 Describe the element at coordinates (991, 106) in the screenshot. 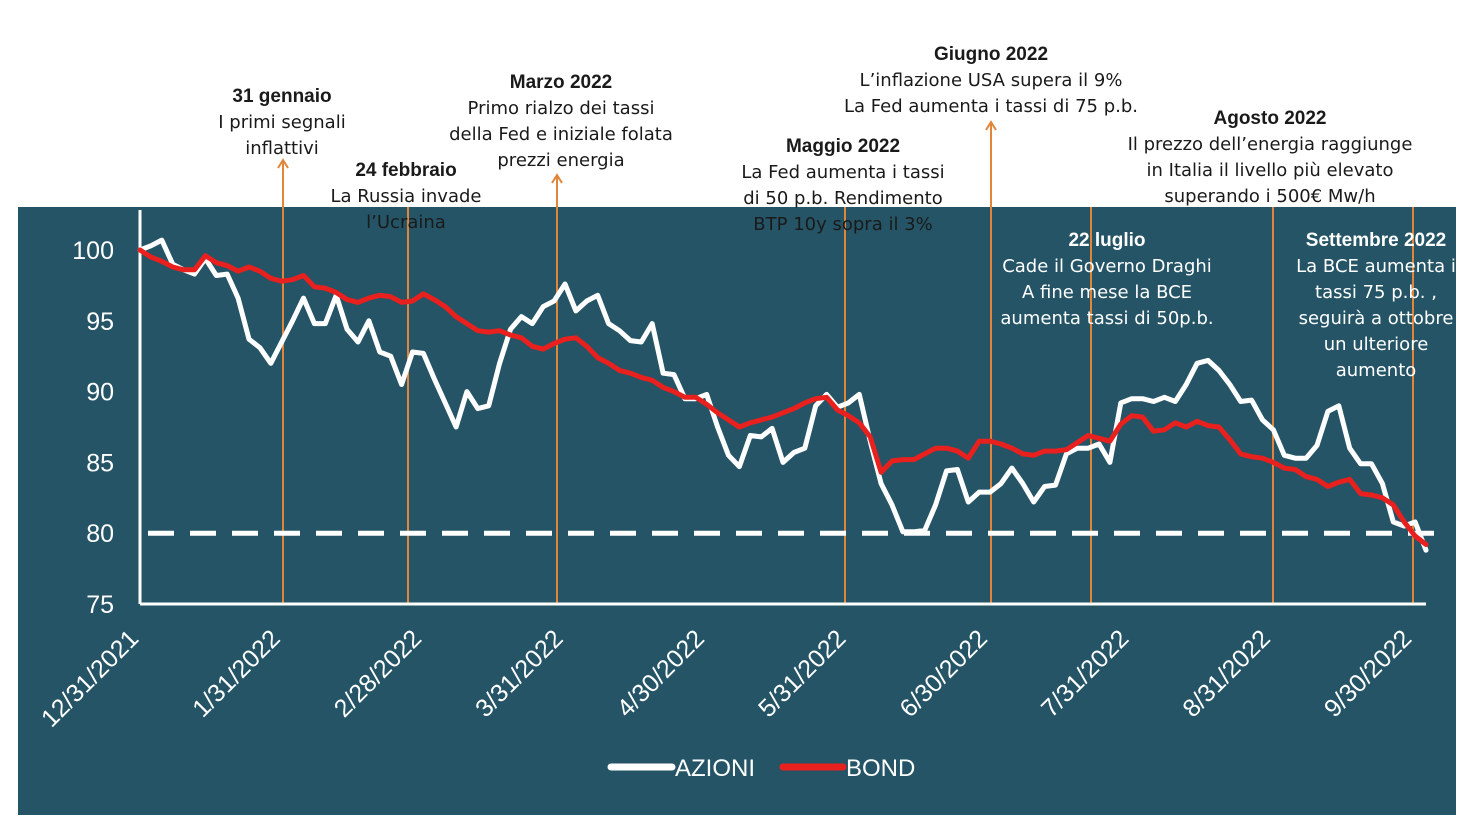

I see `annotation-text: La Fed aumenta i tassi di 75 p.b.` at that location.